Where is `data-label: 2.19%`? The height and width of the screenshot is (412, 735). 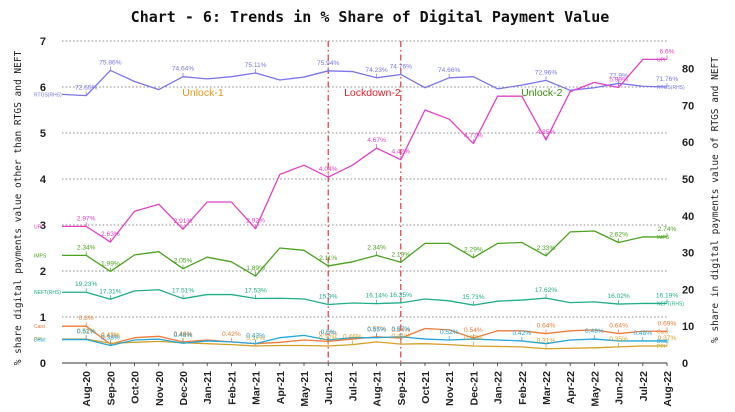 data-label: 2.19% is located at coordinates (400, 254).